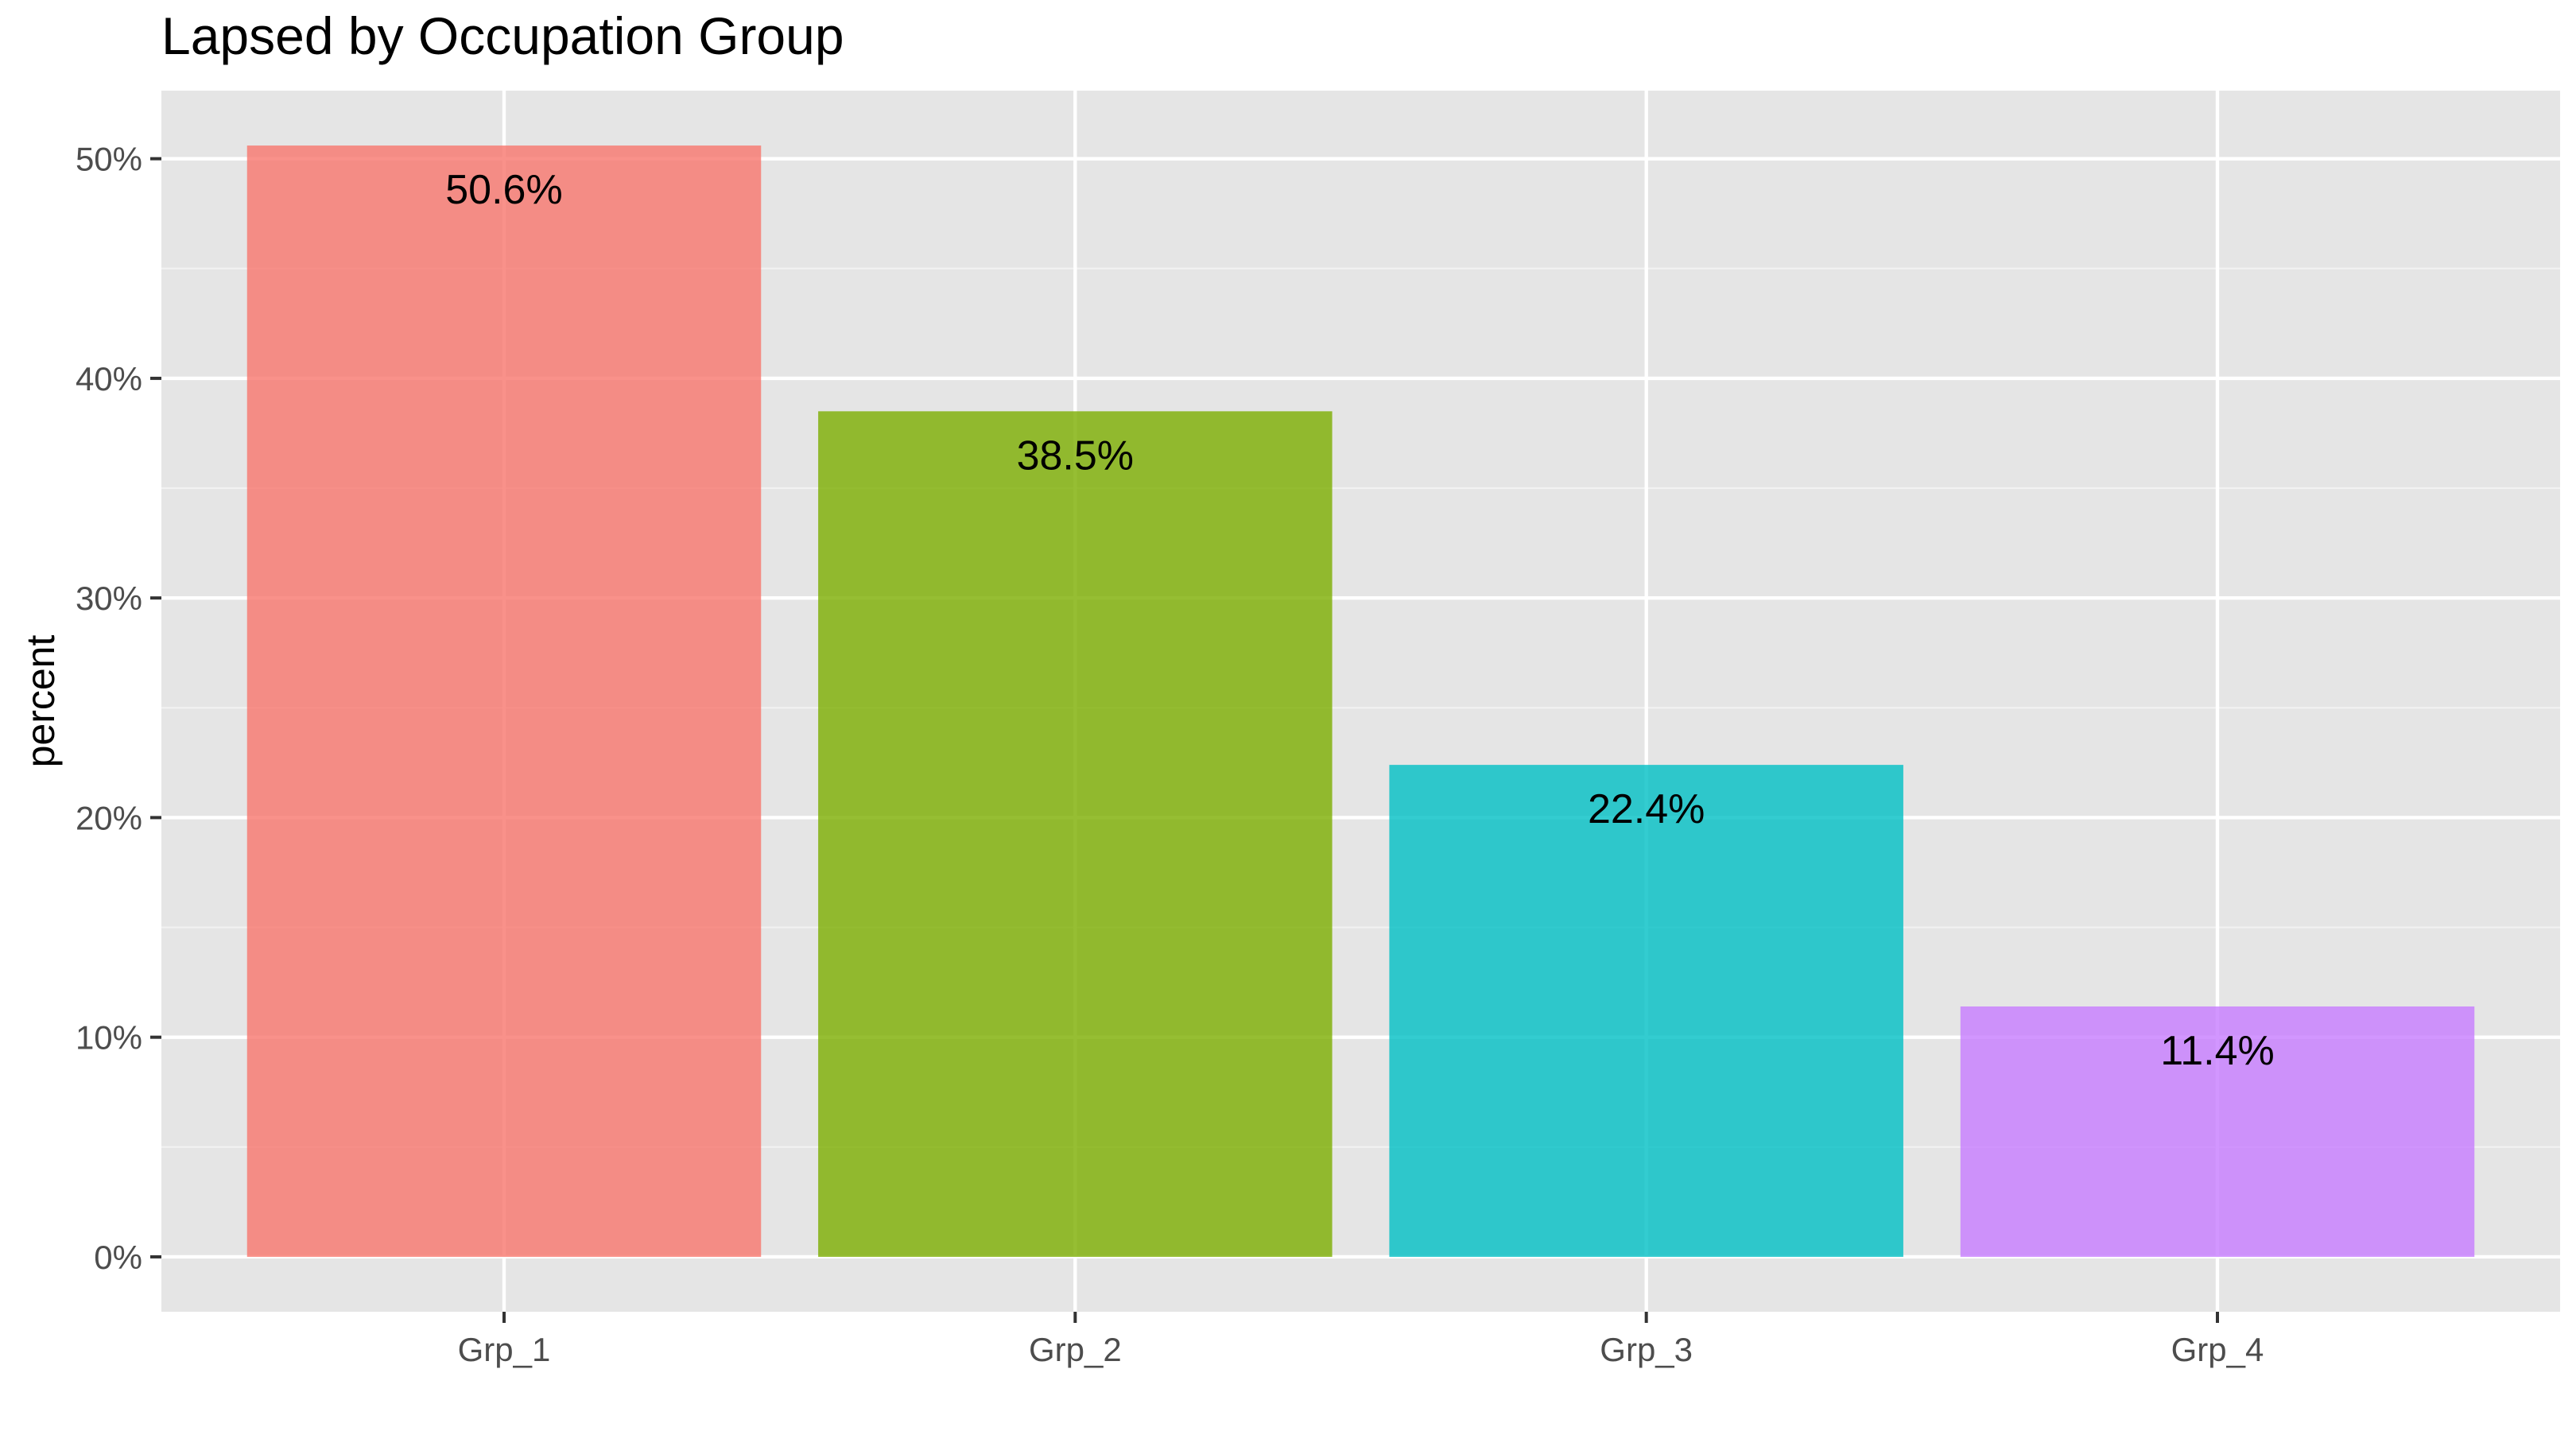 Image resolution: width=2576 pixels, height=1431 pixels. I want to click on data-label: 11.4%, so click(2217, 1051).